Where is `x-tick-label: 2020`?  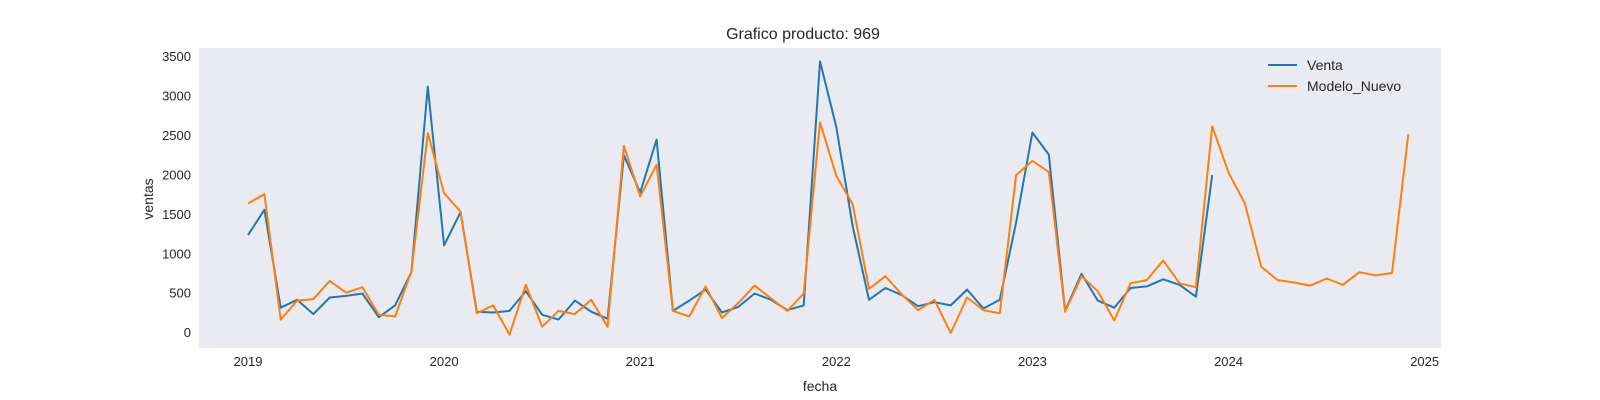
x-tick-label: 2020 is located at coordinates (444, 361).